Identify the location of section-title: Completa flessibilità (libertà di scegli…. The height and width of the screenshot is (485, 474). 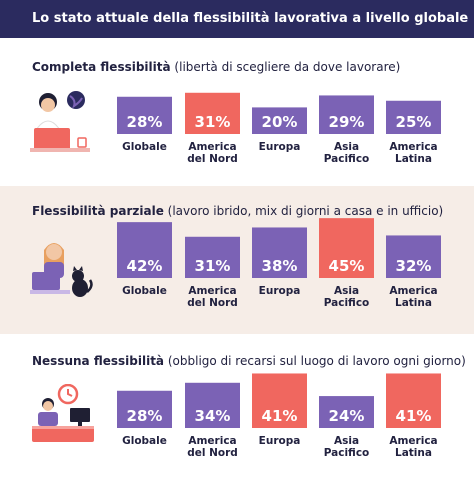
(216, 67).